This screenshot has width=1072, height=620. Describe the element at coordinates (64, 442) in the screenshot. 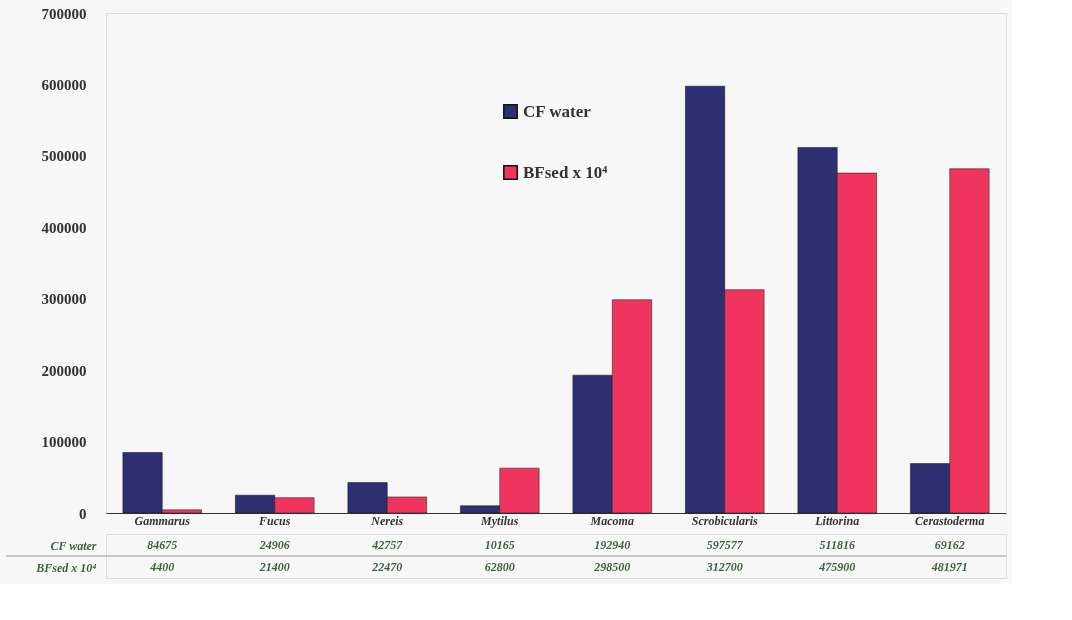

I see `y-tick-label: 100000` at that location.